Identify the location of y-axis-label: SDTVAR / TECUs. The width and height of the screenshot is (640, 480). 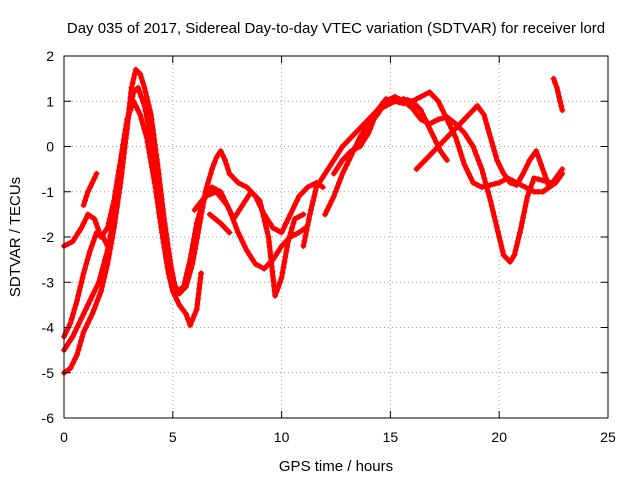
(15, 237).